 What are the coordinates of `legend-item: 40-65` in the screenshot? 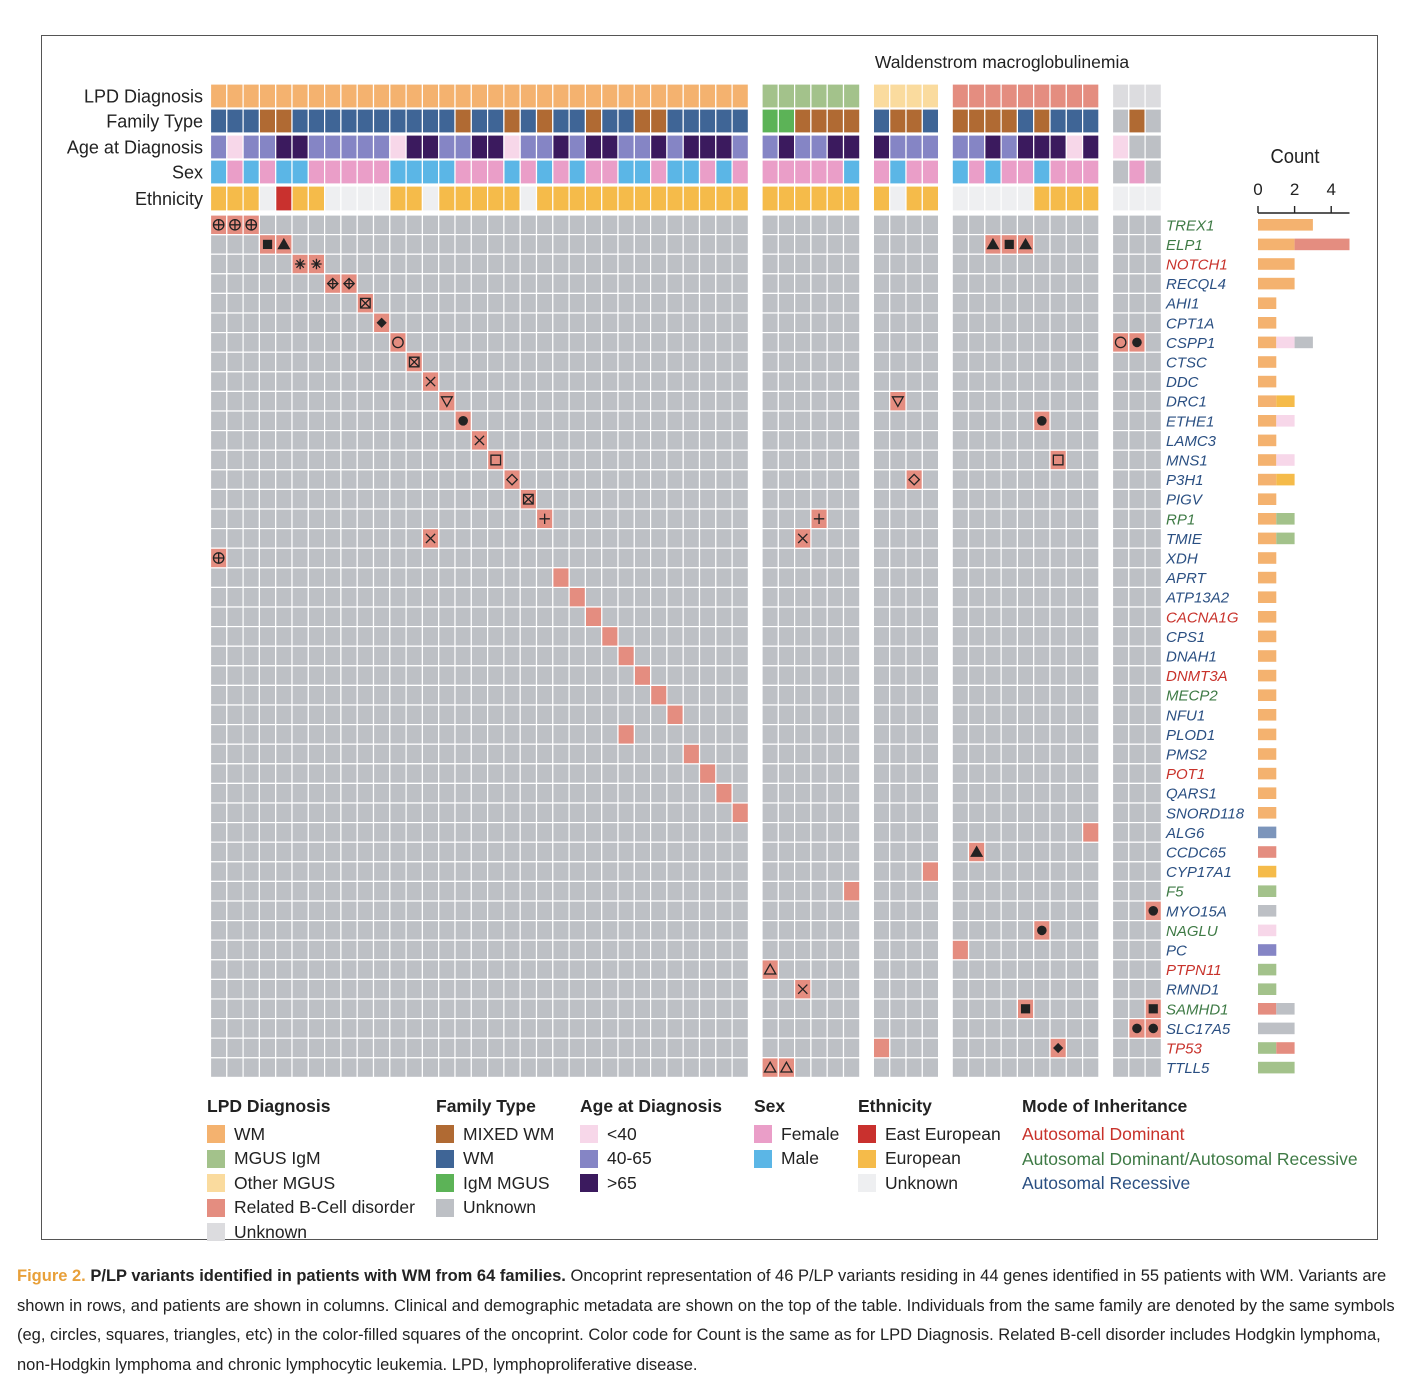 It's located at (651, 1159).